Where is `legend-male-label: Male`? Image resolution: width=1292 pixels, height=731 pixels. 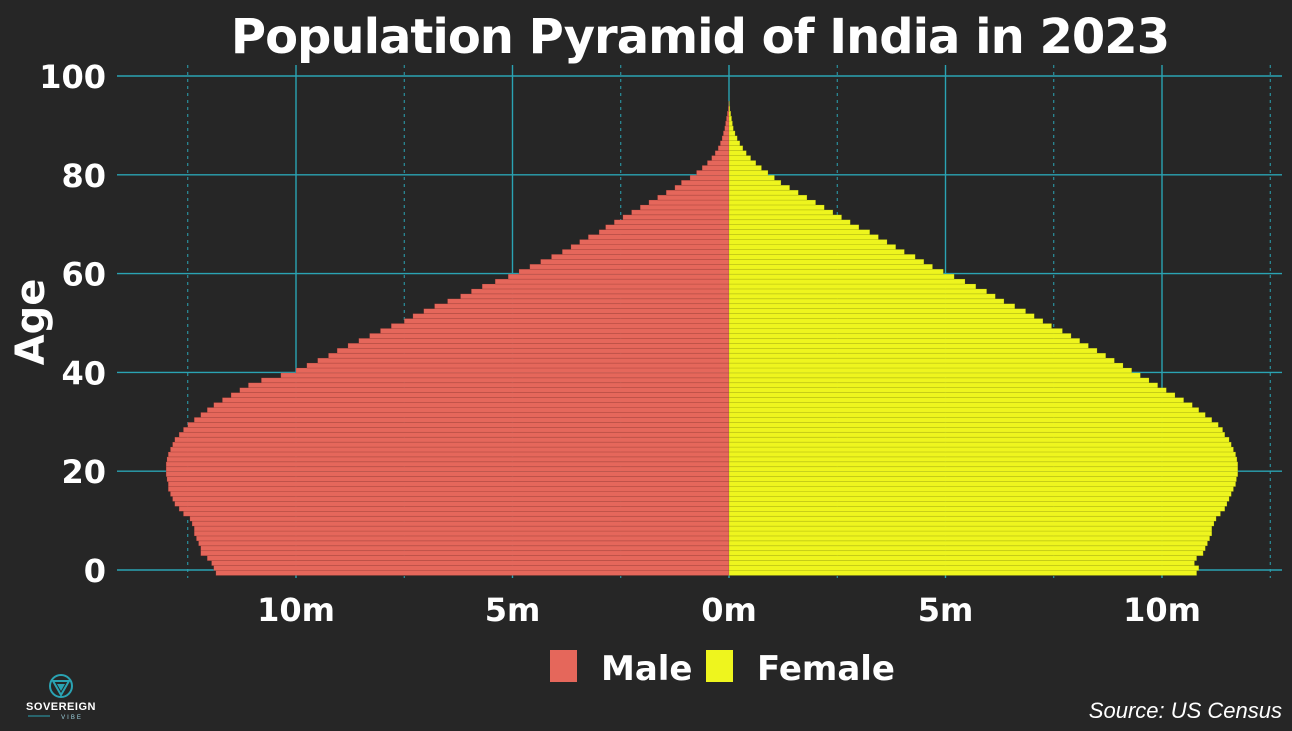
legend-male-label: Male is located at coordinates (647, 669).